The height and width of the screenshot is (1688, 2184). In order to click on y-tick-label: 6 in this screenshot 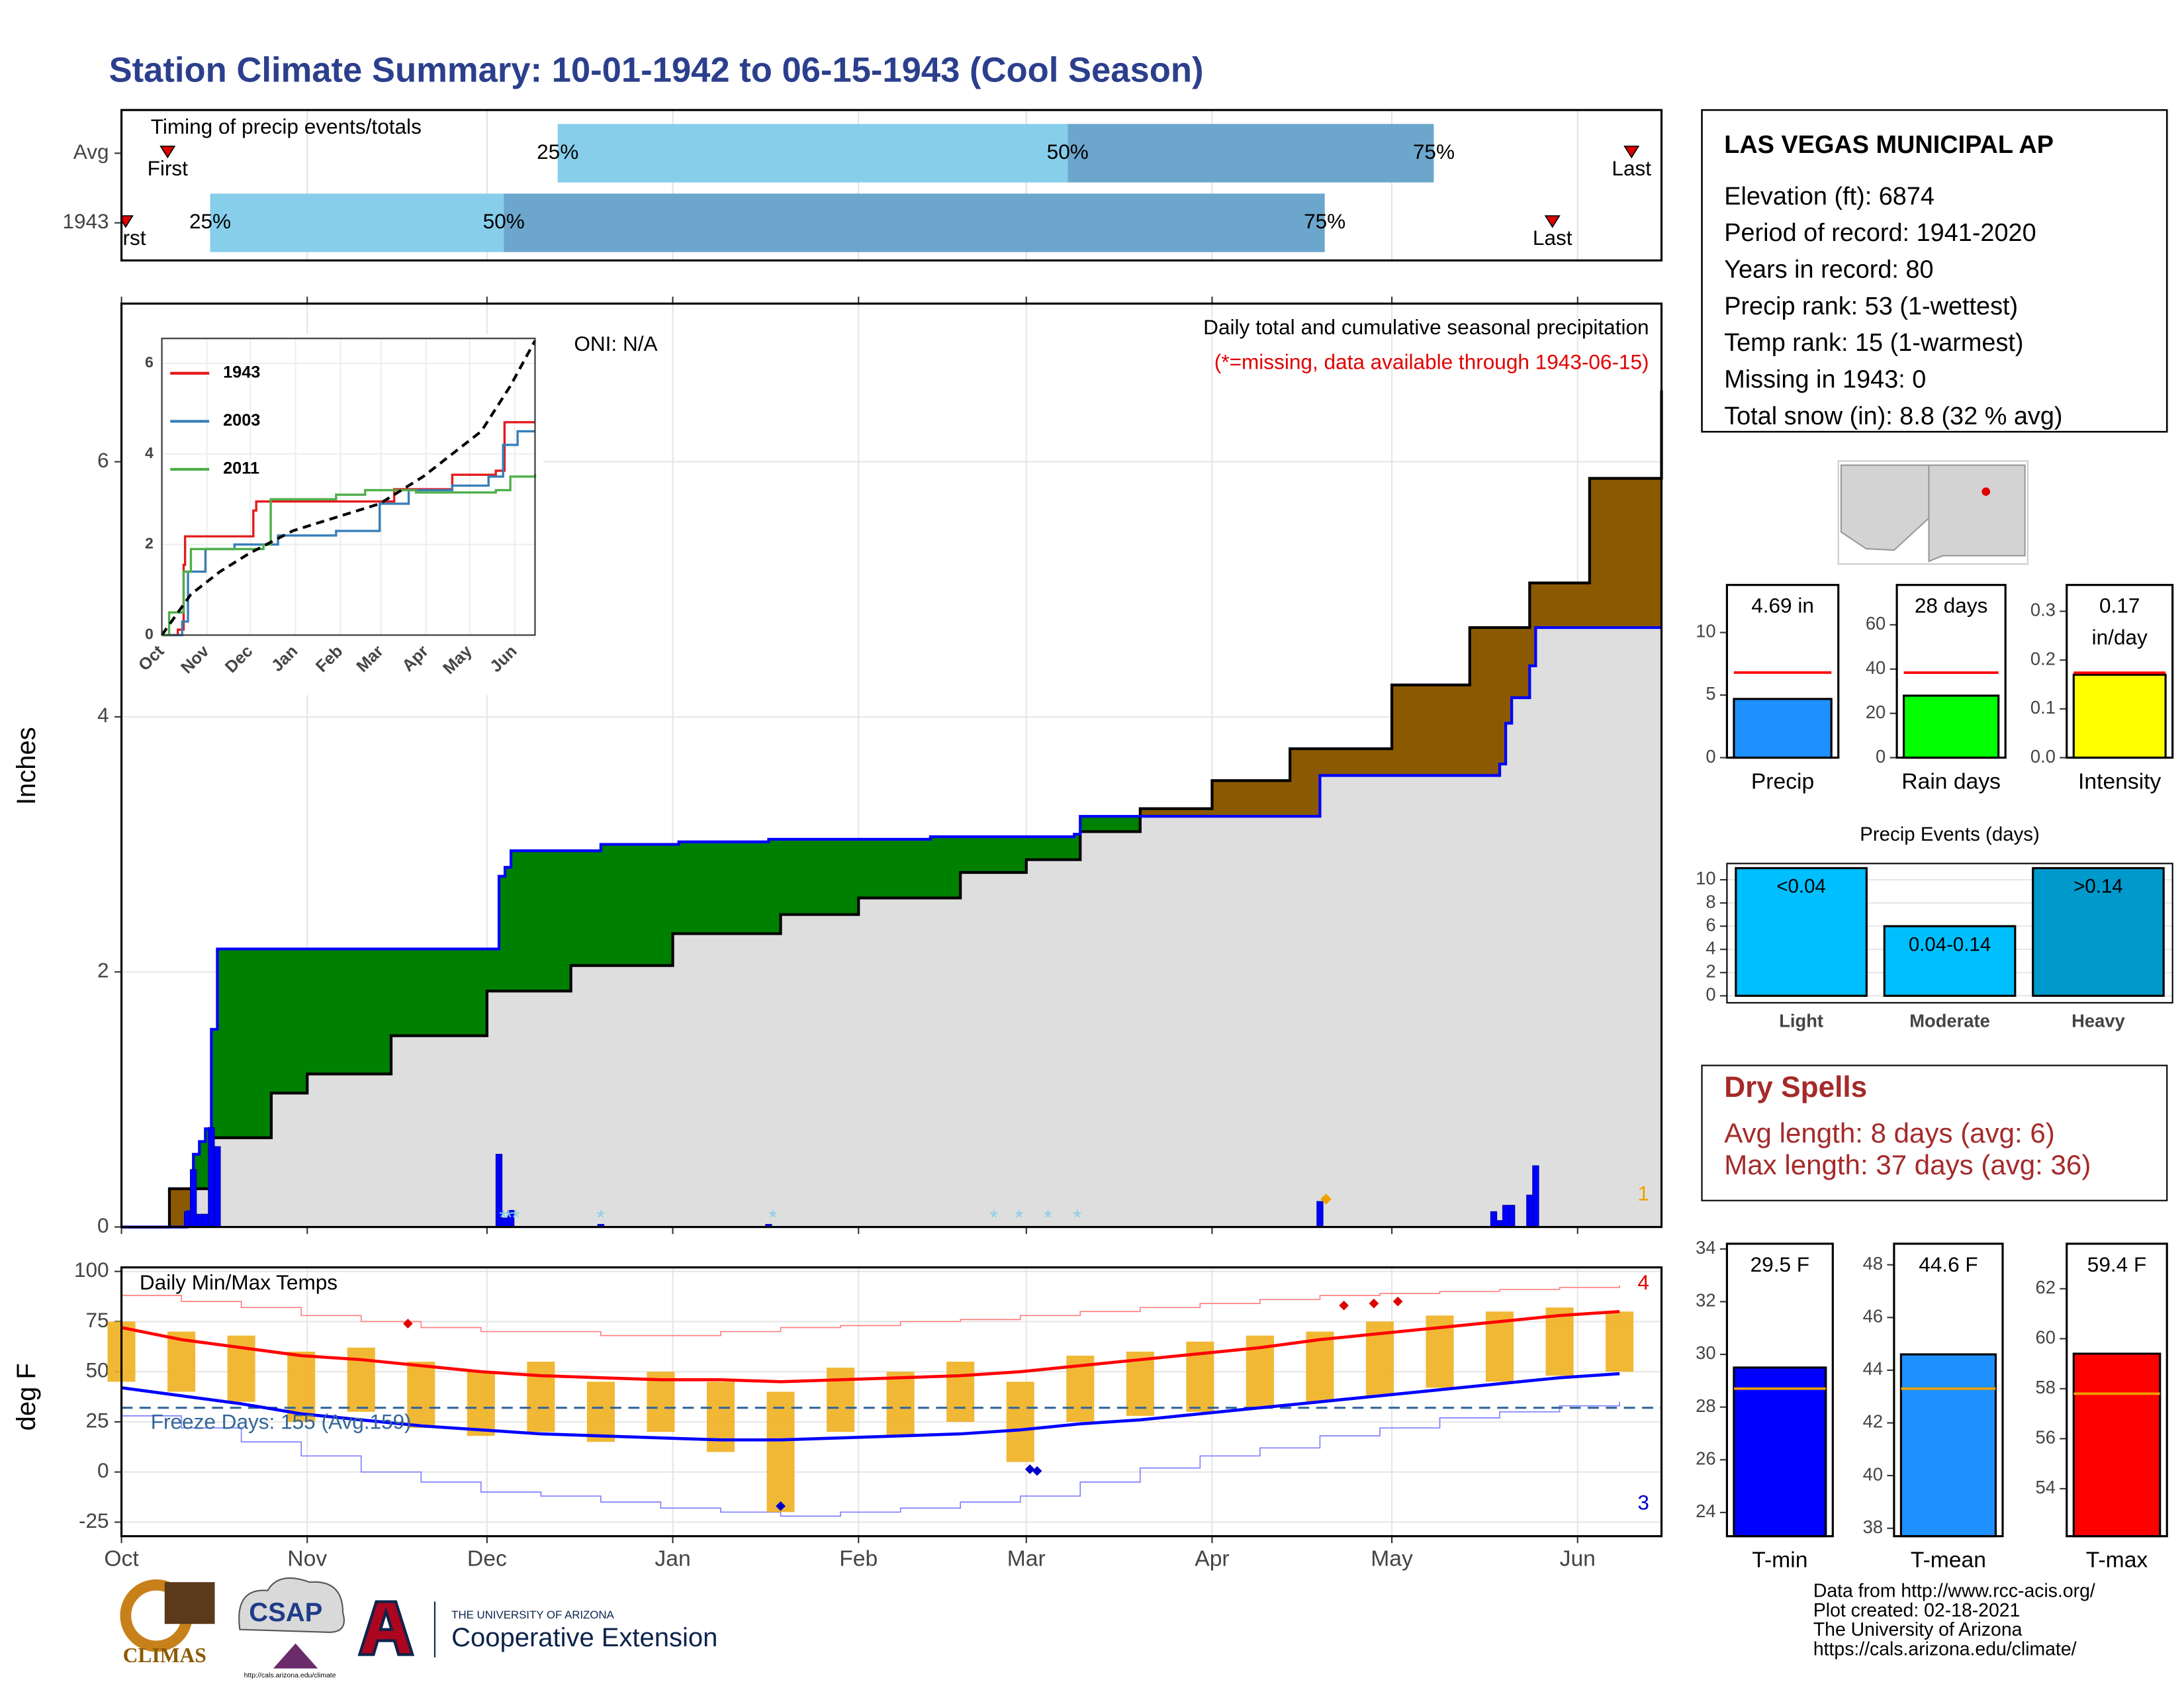, I will do `click(103, 460)`.